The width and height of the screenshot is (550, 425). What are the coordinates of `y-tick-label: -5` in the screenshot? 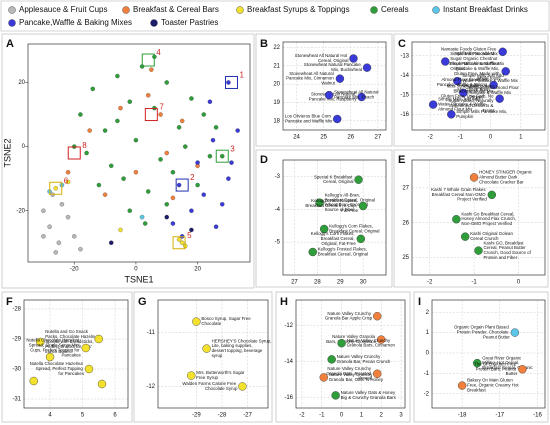 It's located at (278, 243).